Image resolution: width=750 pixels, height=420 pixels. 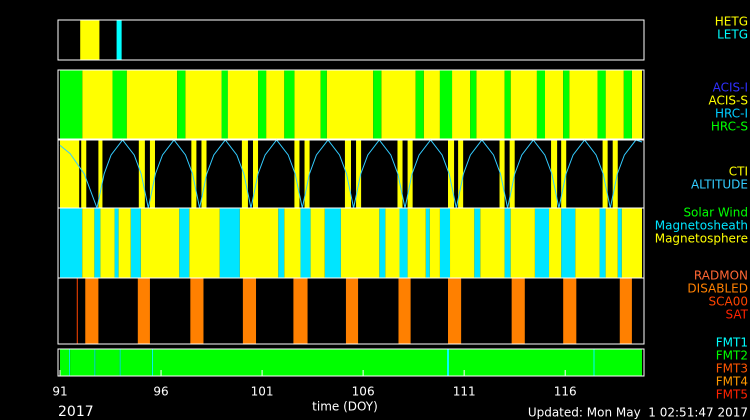 I want to click on legend-entry: FMT5, so click(x=732, y=395).